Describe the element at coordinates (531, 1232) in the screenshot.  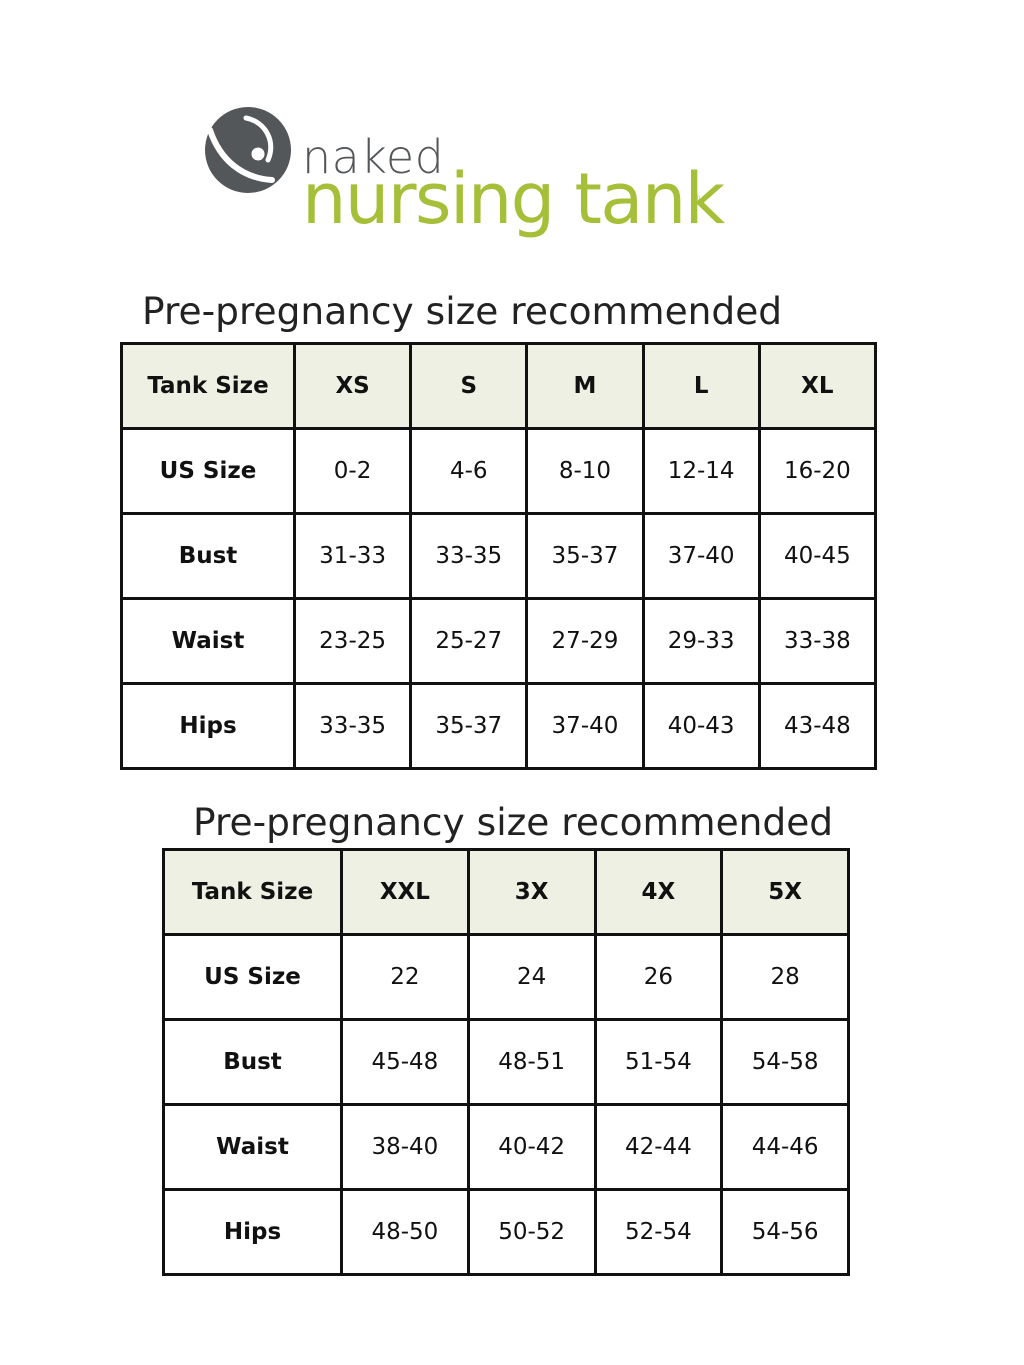
I see `table-cell: 50-52` at that location.